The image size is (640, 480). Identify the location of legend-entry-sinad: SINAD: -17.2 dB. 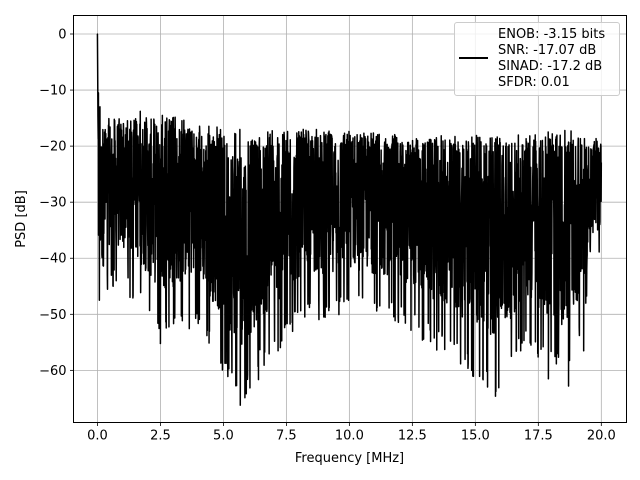
(550, 66).